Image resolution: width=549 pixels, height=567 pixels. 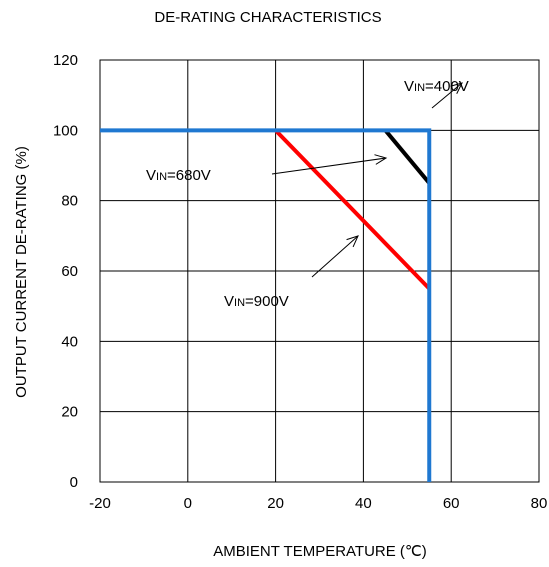 I want to click on x-tick-label: 40, so click(x=363, y=503).